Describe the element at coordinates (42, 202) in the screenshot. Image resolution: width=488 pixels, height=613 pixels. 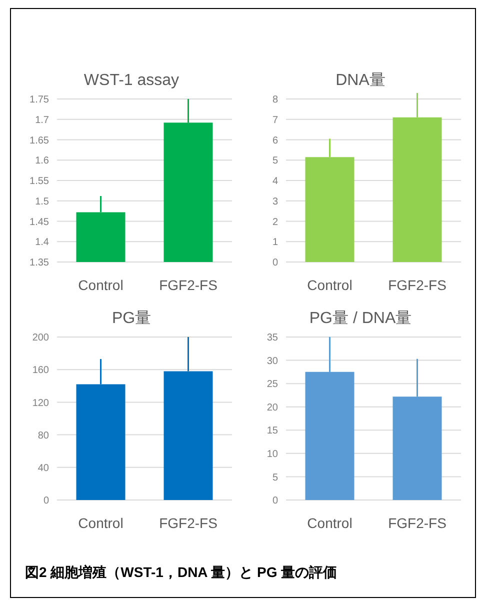
I see `y-tick-label: 1.5` at that location.